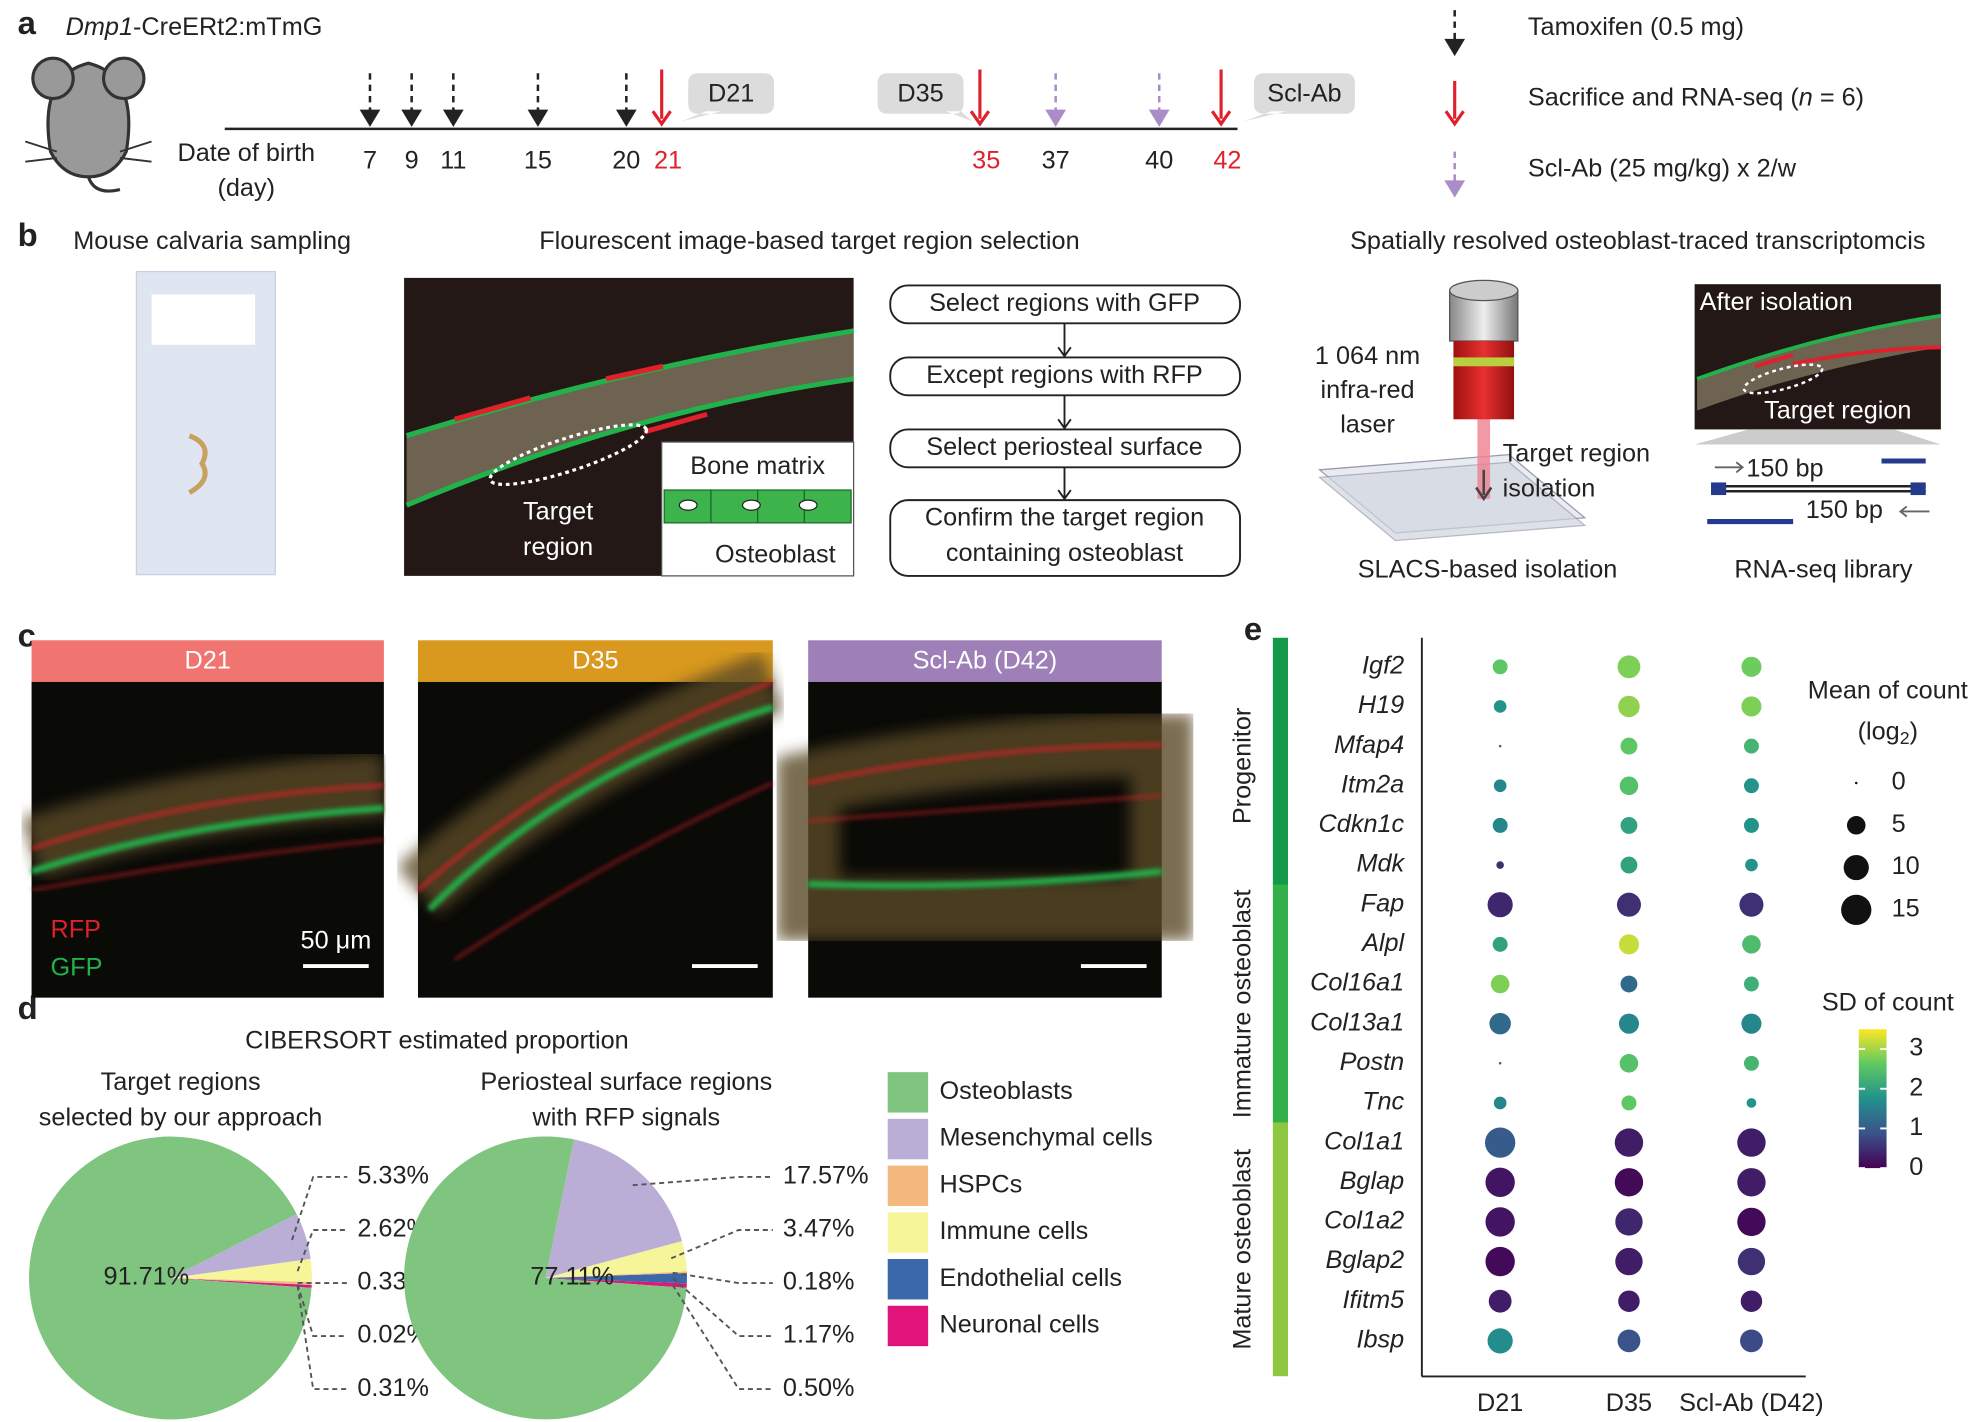 The image size is (1980, 1422). What do you see at coordinates (27, 22) in the screenshot?
I see `panel-label: a` at bounding box center [27, 22].